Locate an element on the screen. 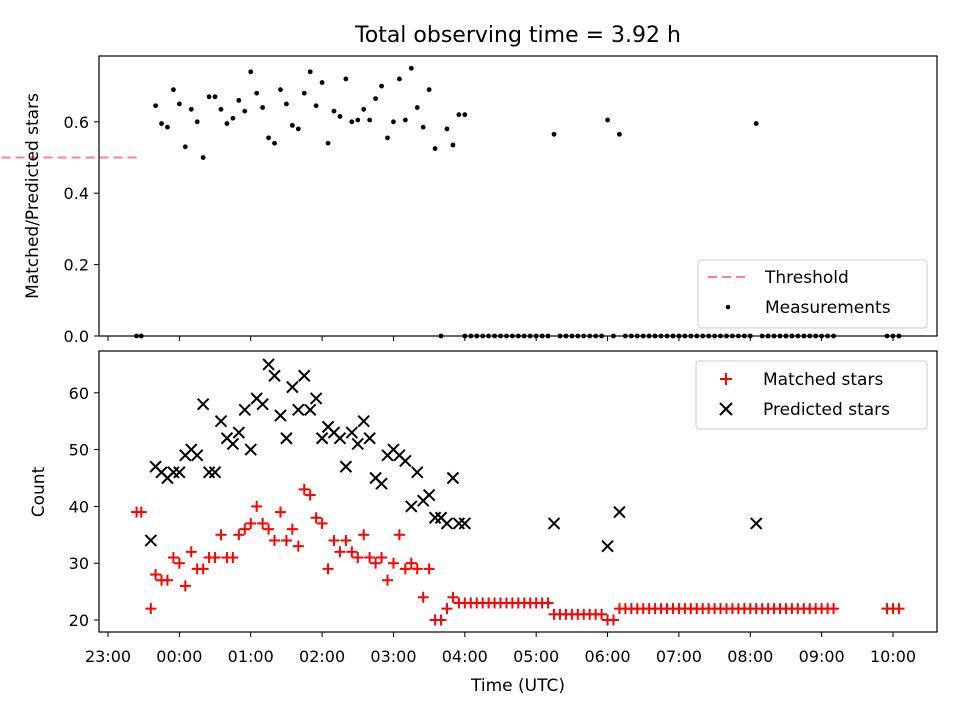 The width and height of the screenshot is (960, 720). legend-predicted-swatch is located at coordinates (726, 409).